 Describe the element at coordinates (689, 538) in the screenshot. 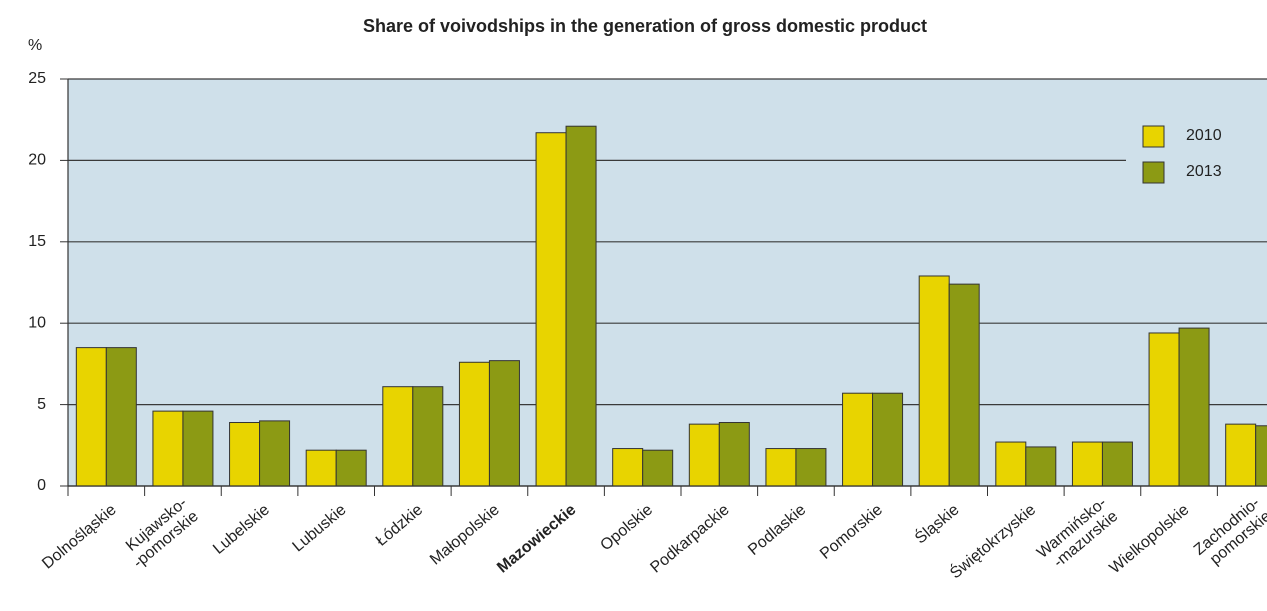

I see `x-tick-label: Podkarpackie` at that location.